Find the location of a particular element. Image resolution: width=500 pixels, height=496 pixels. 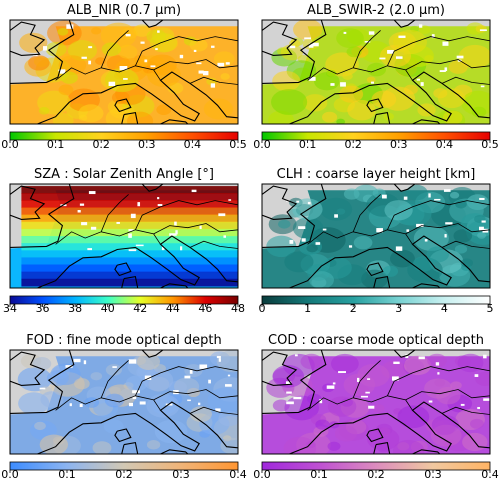

colorbar-tick-label: 0 is located at coordinates (262, 308).